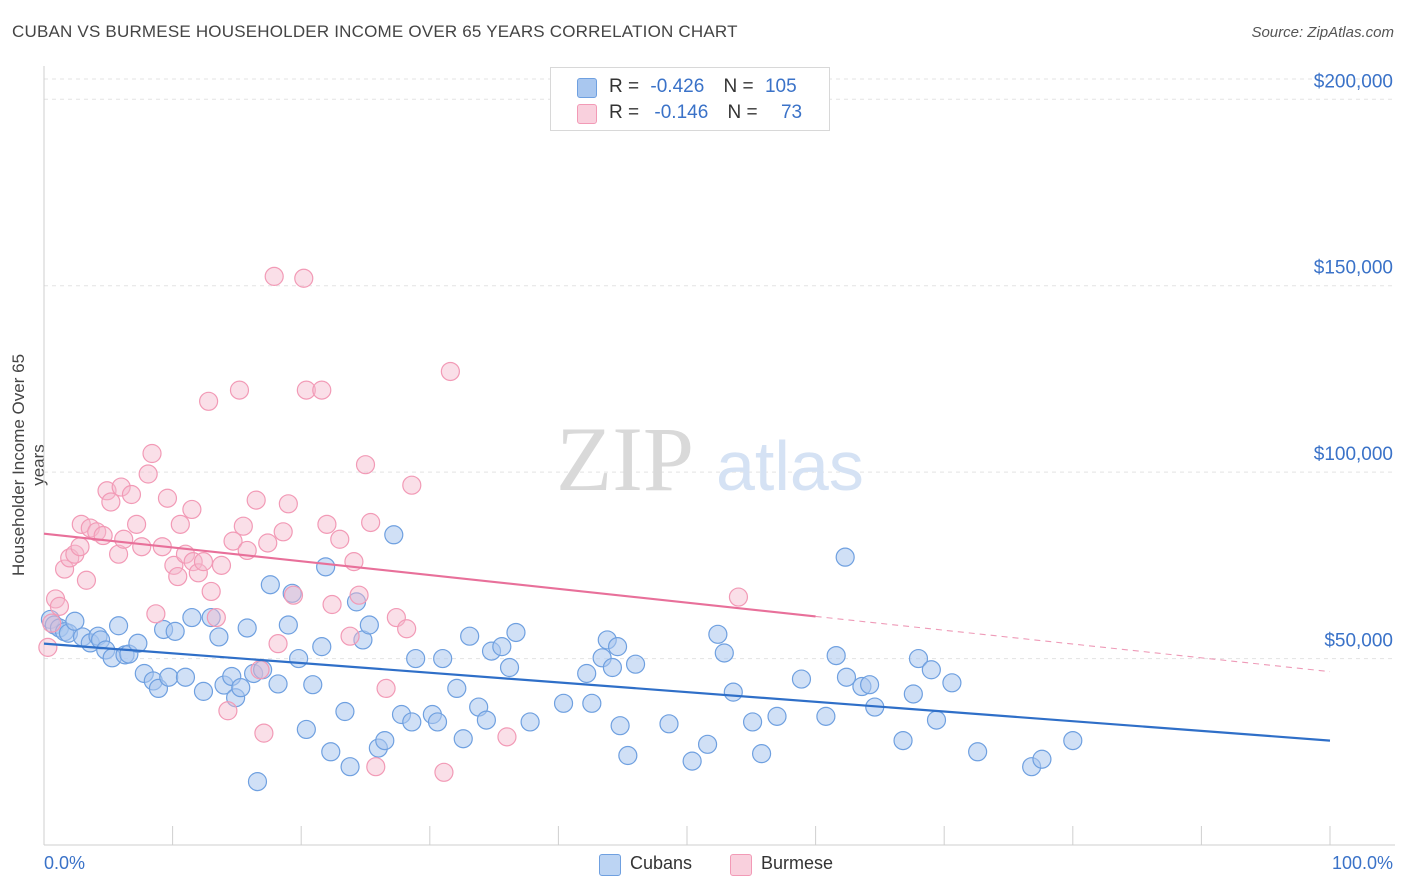 The width and height of the screenshot is (1406, 892). I want to click on legend-r-label: R =, so click(624, 86).